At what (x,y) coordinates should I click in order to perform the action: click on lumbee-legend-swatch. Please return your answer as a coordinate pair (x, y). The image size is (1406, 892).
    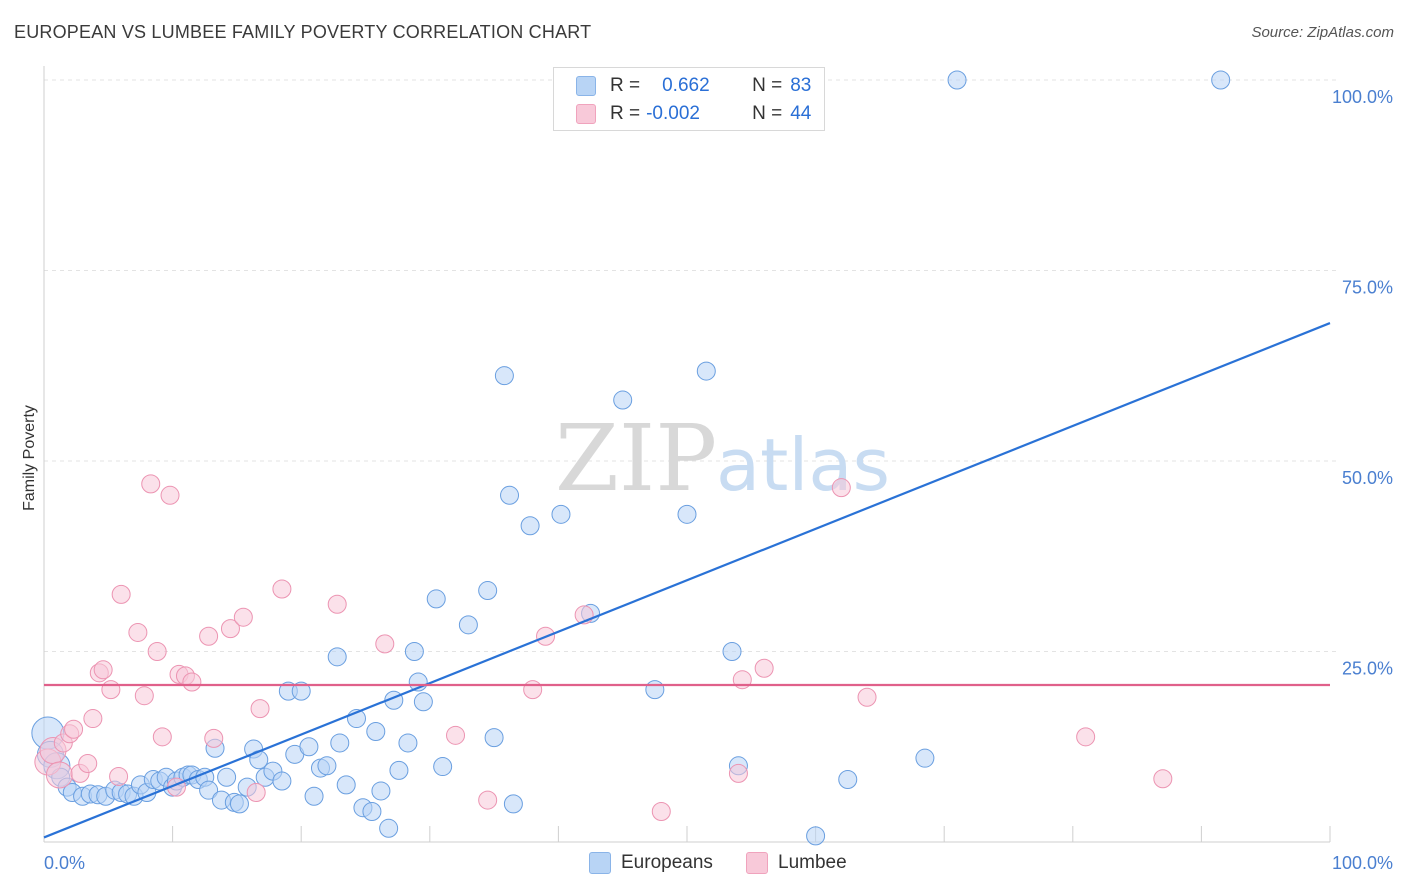
    Looking at the image, I should click on (757, 863).